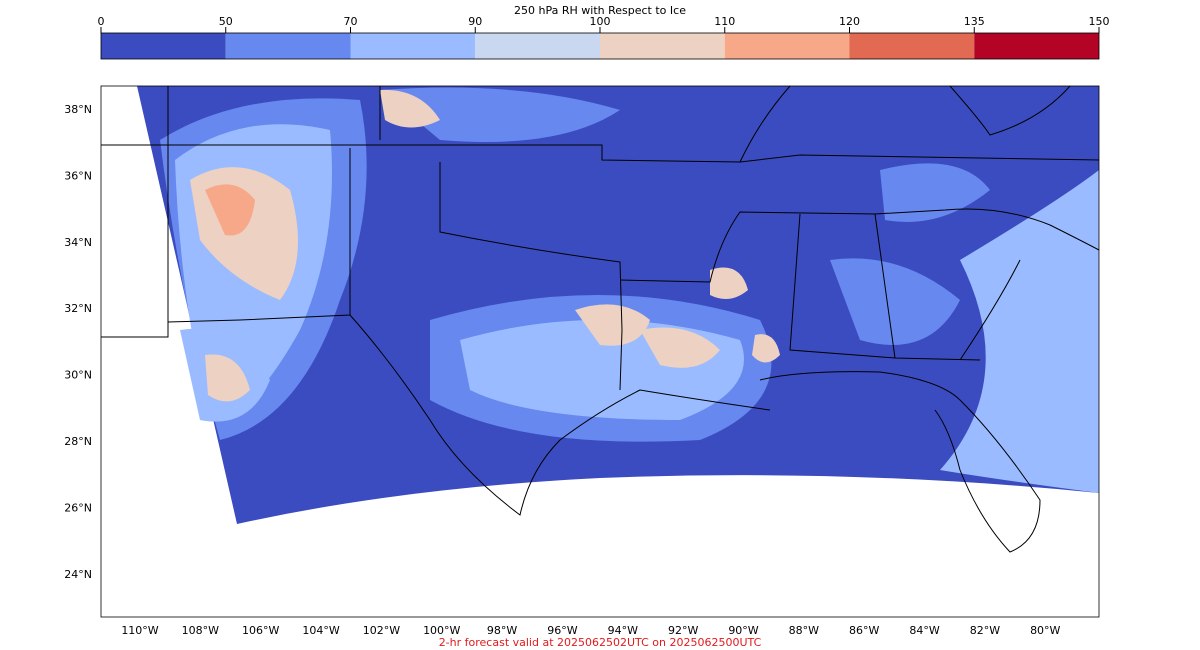  I want to click on colorbar-tick-label: 135, so click(974, 21).